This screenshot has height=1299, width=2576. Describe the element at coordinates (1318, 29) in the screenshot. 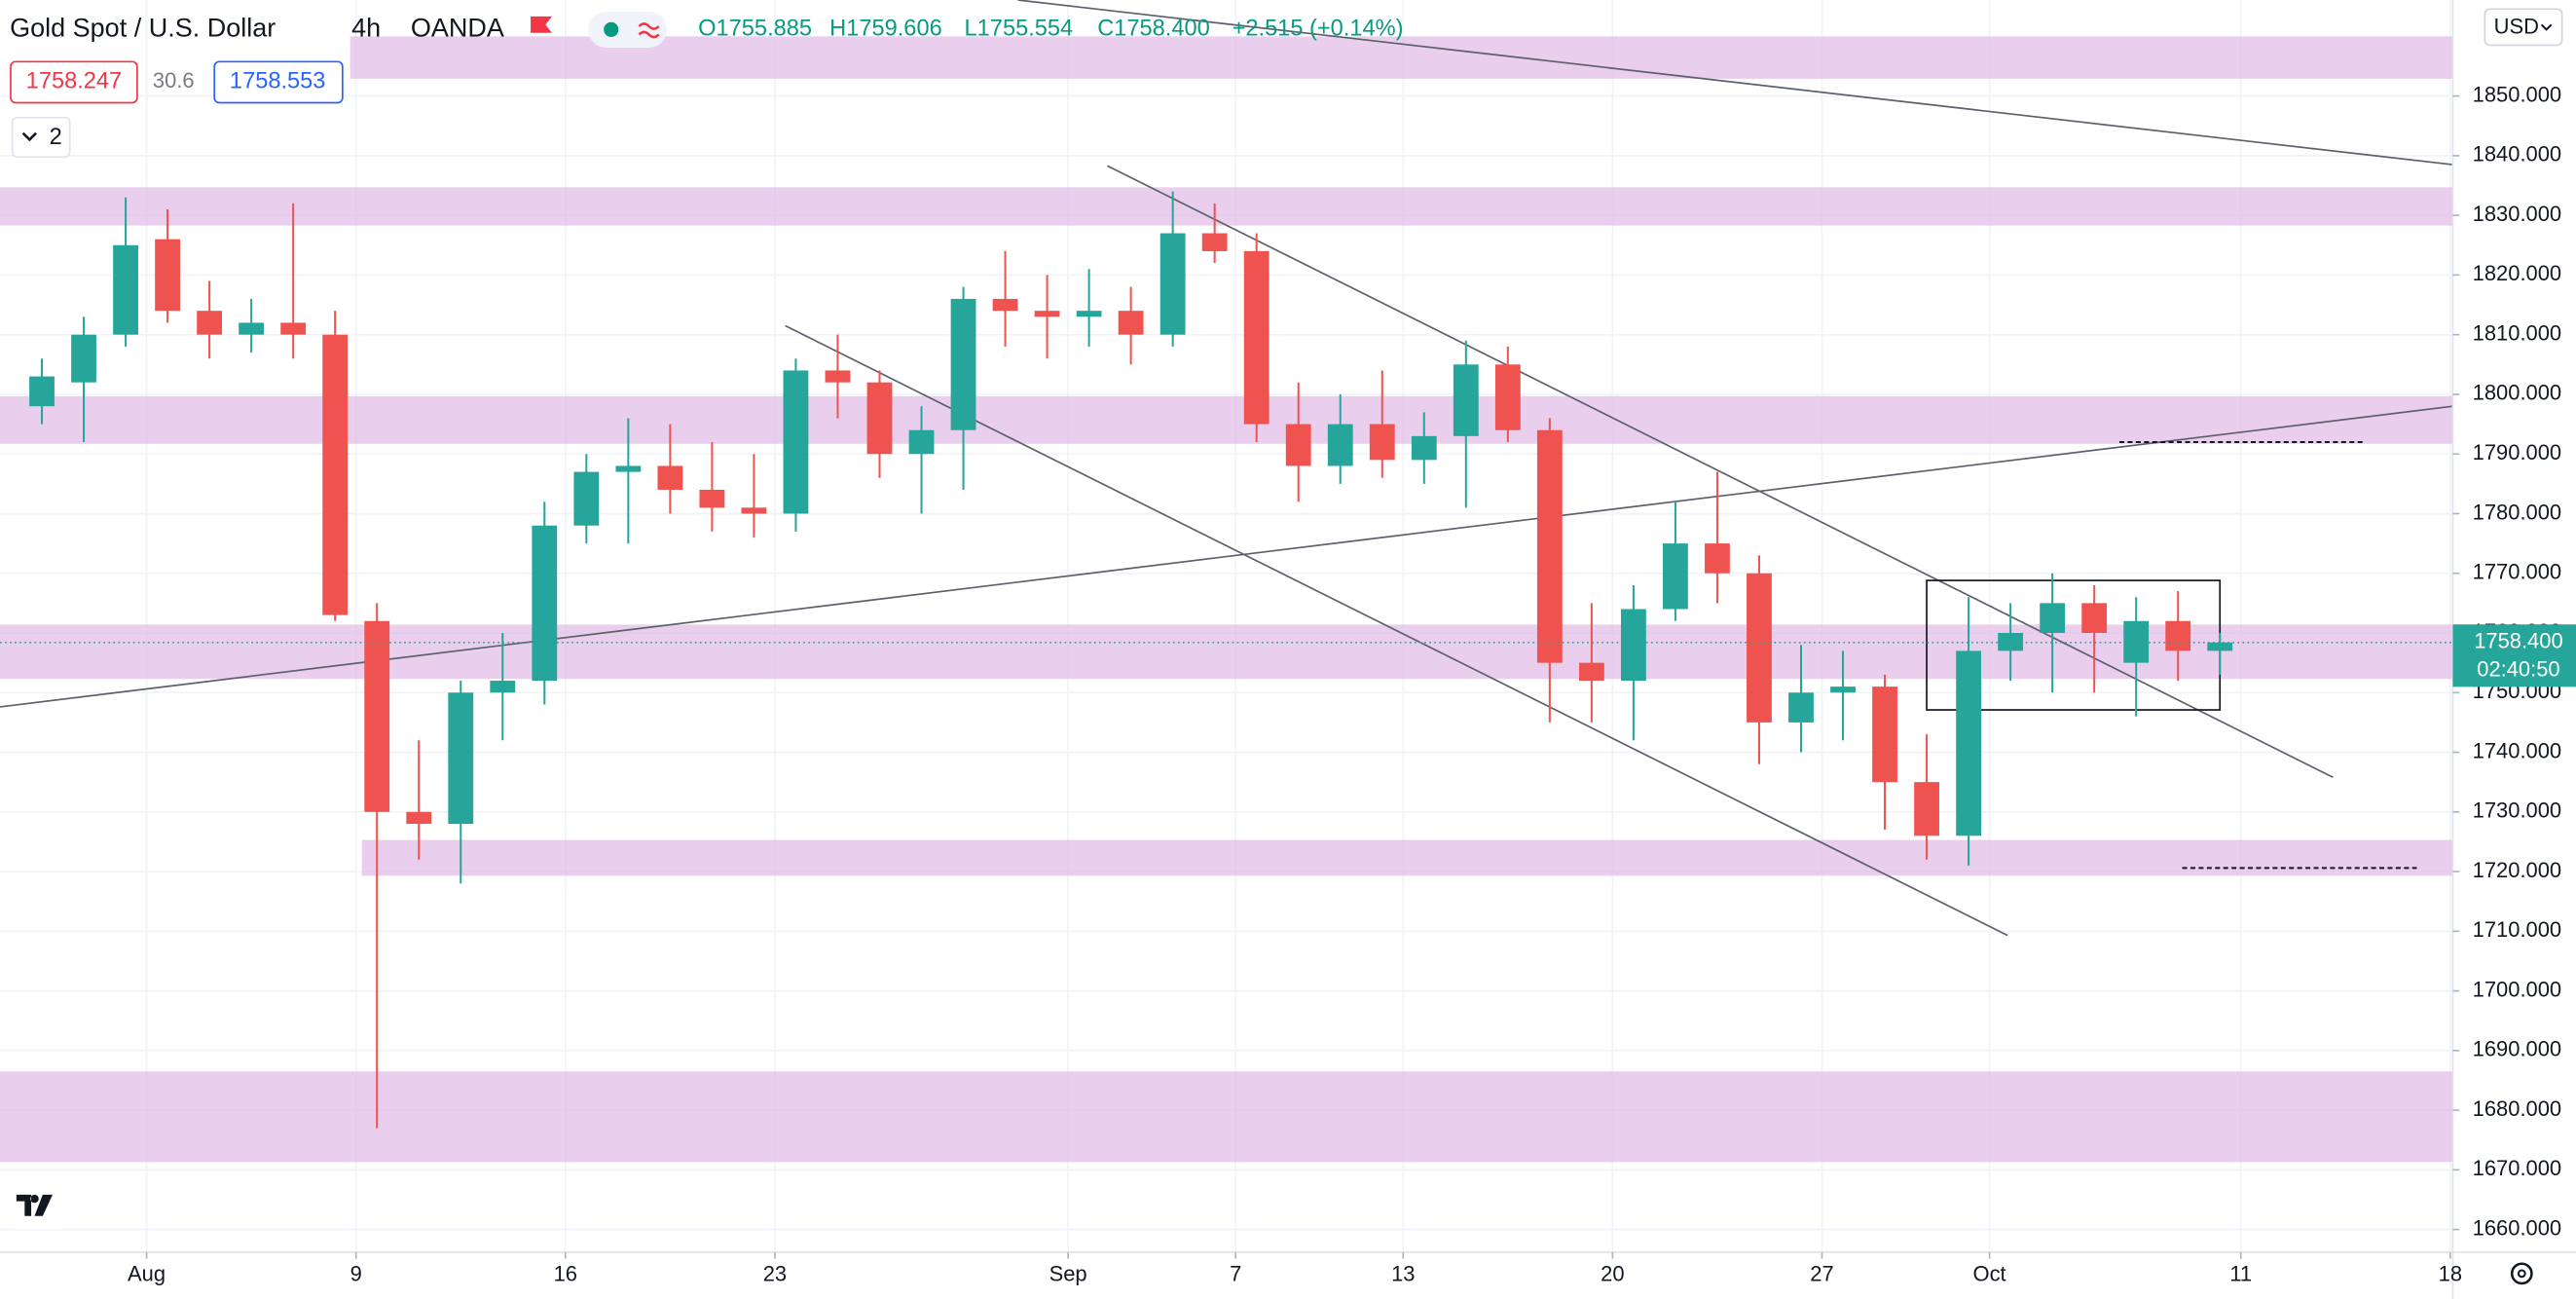

I see `change-value: +2.515 (+0.14%)` at that location.